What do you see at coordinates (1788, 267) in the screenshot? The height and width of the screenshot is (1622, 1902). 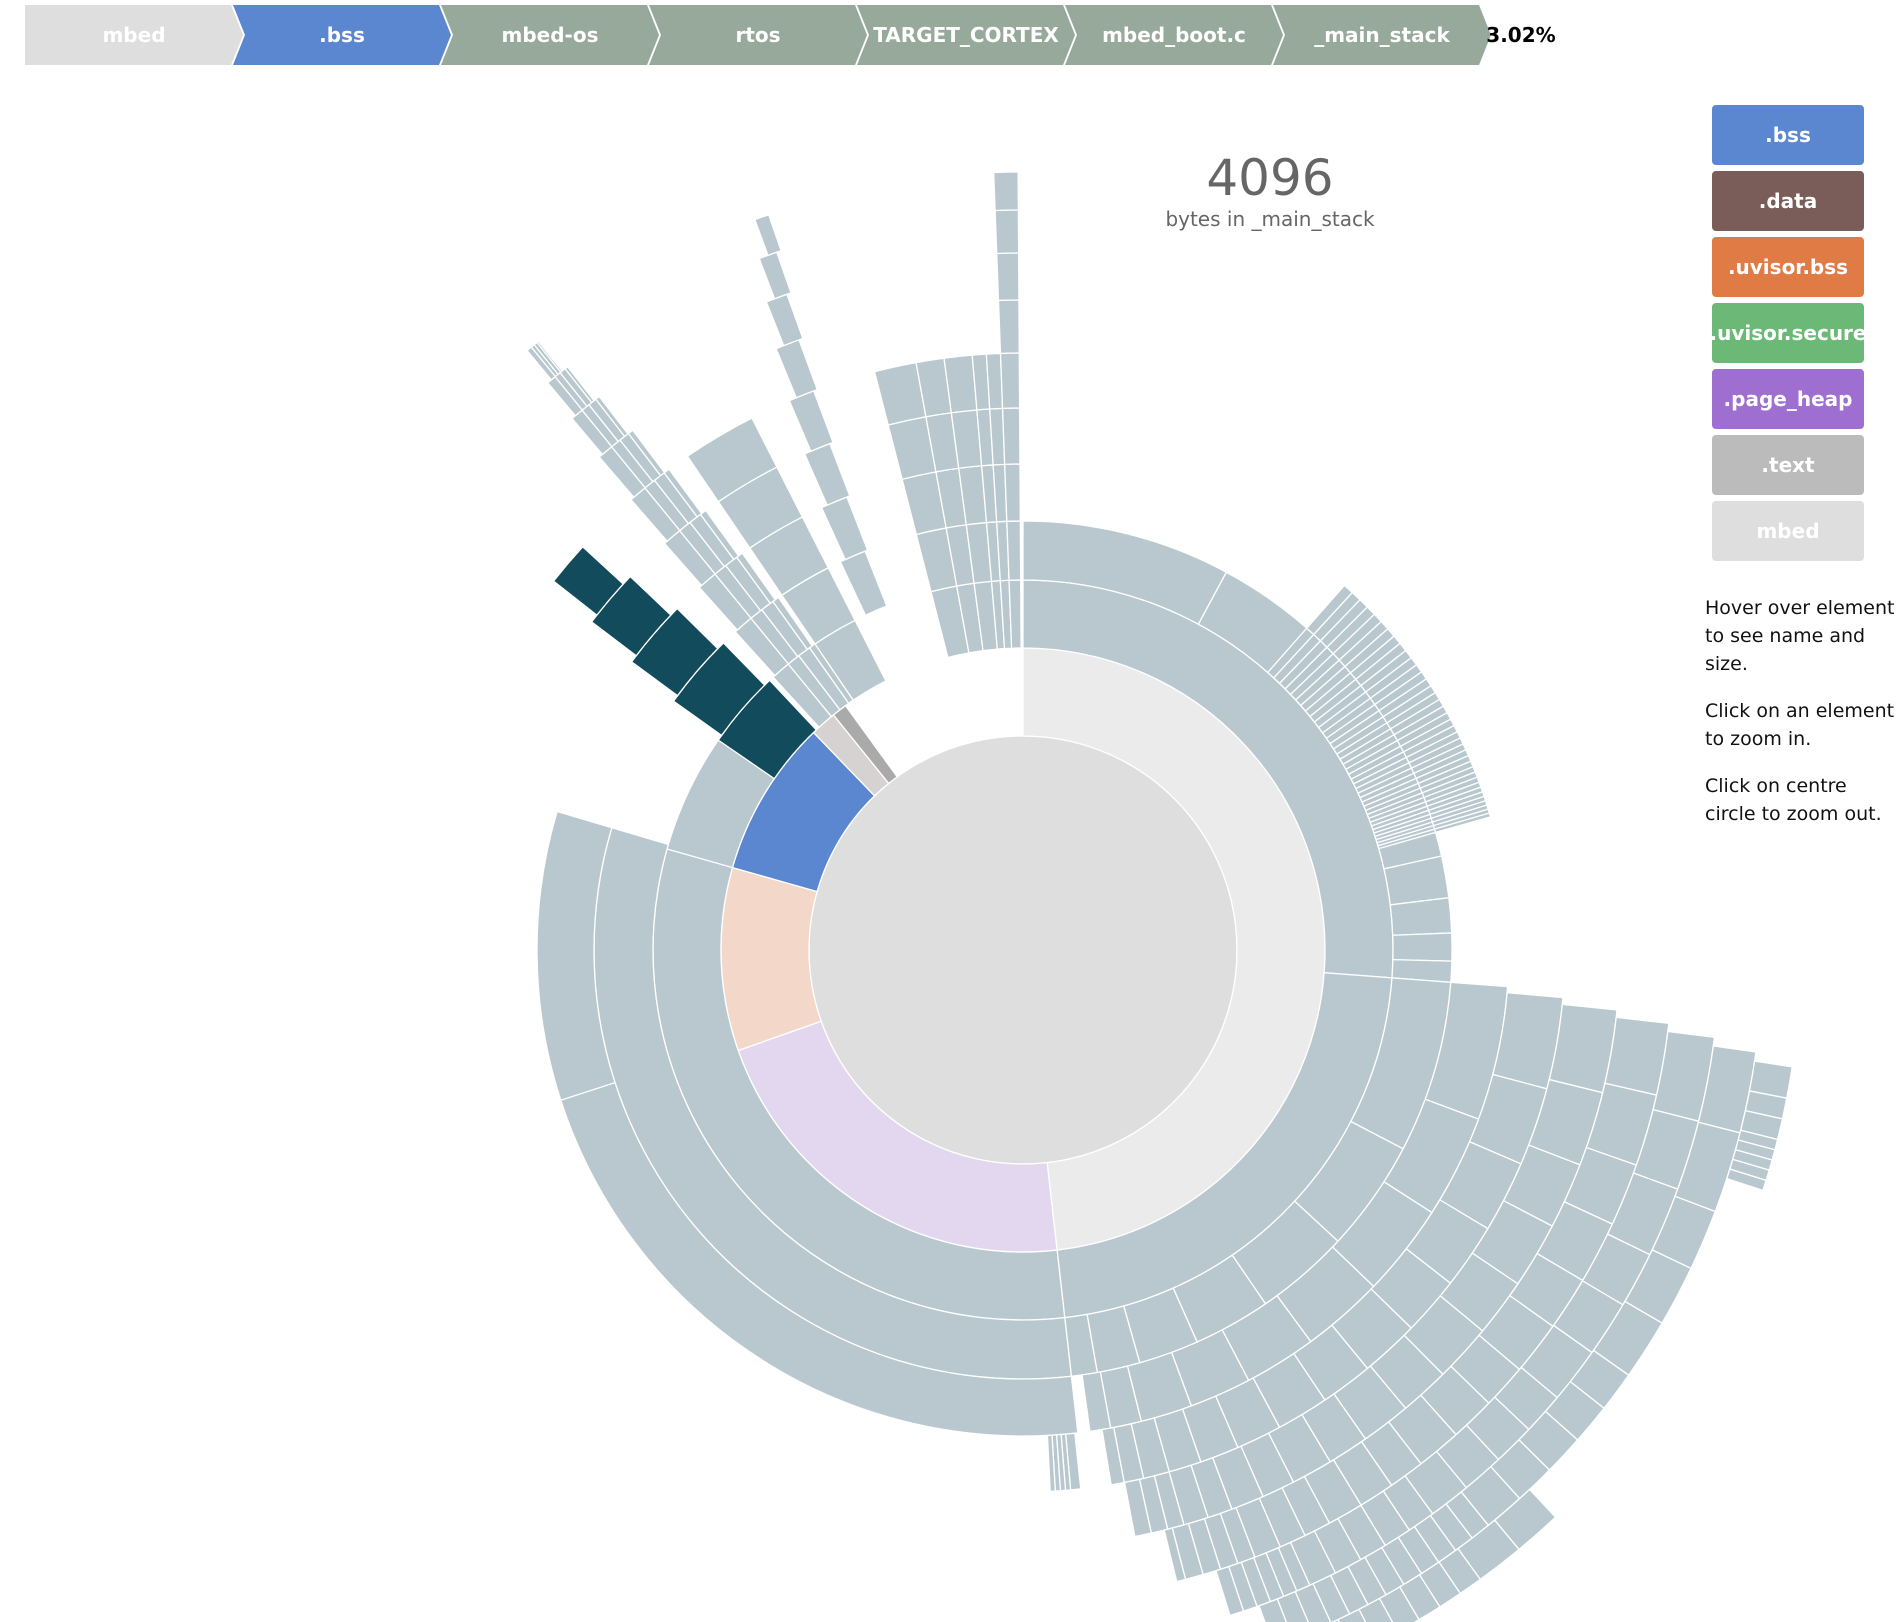 I see `legend-item-uvisor-bss: .uvisor.bss` at bounding box center [1788, 267].